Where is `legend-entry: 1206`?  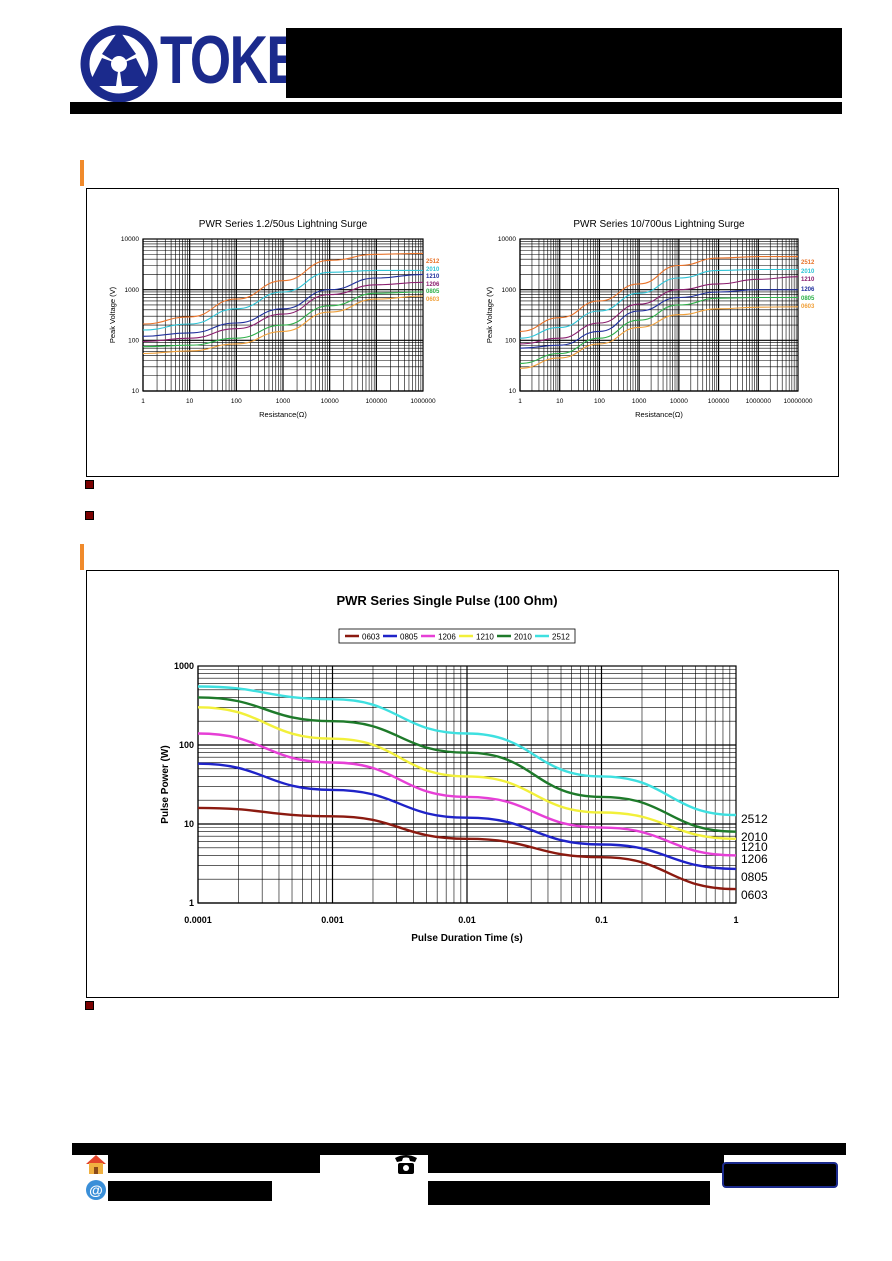 legend-entry: 1206 is located at coordinates (447, 637).